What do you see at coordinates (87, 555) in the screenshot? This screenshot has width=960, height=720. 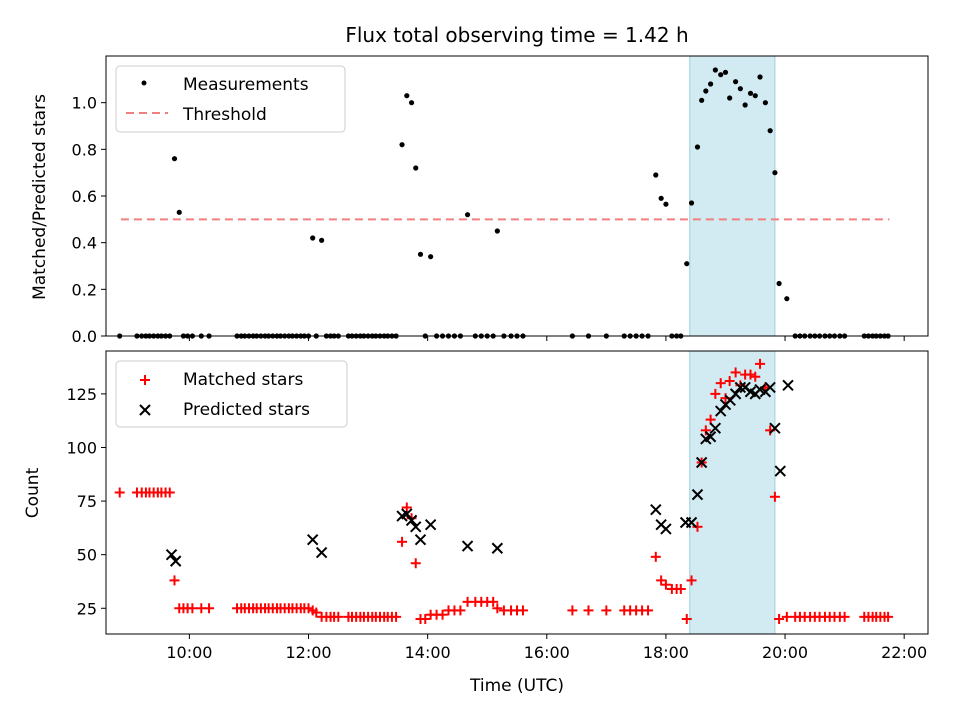 I see `y-tick-label: 50` at bounding box center [87, 555].